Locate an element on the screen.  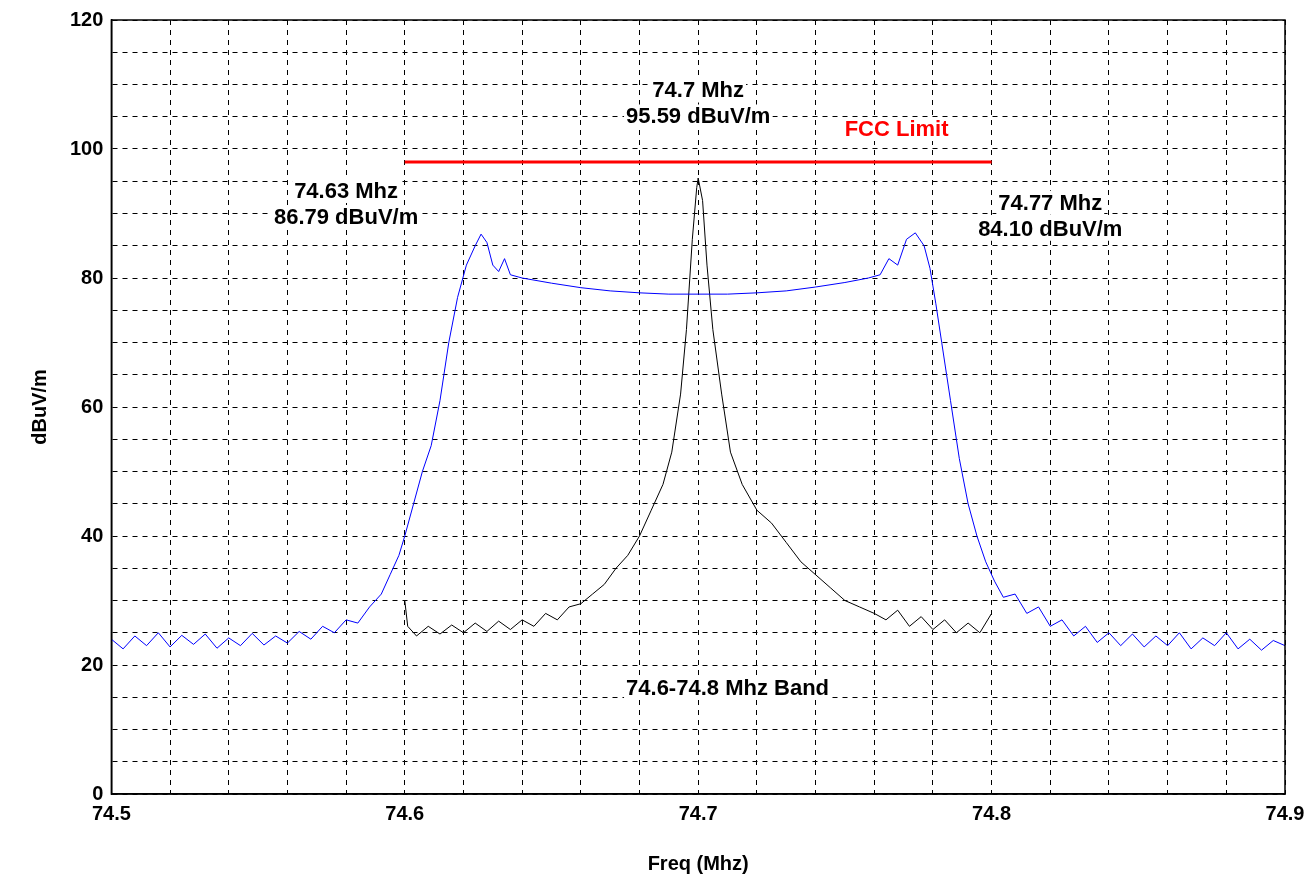
annotation: 74.63 Mhz 86.79 dBuV/m is located at coordinates (346, 204).